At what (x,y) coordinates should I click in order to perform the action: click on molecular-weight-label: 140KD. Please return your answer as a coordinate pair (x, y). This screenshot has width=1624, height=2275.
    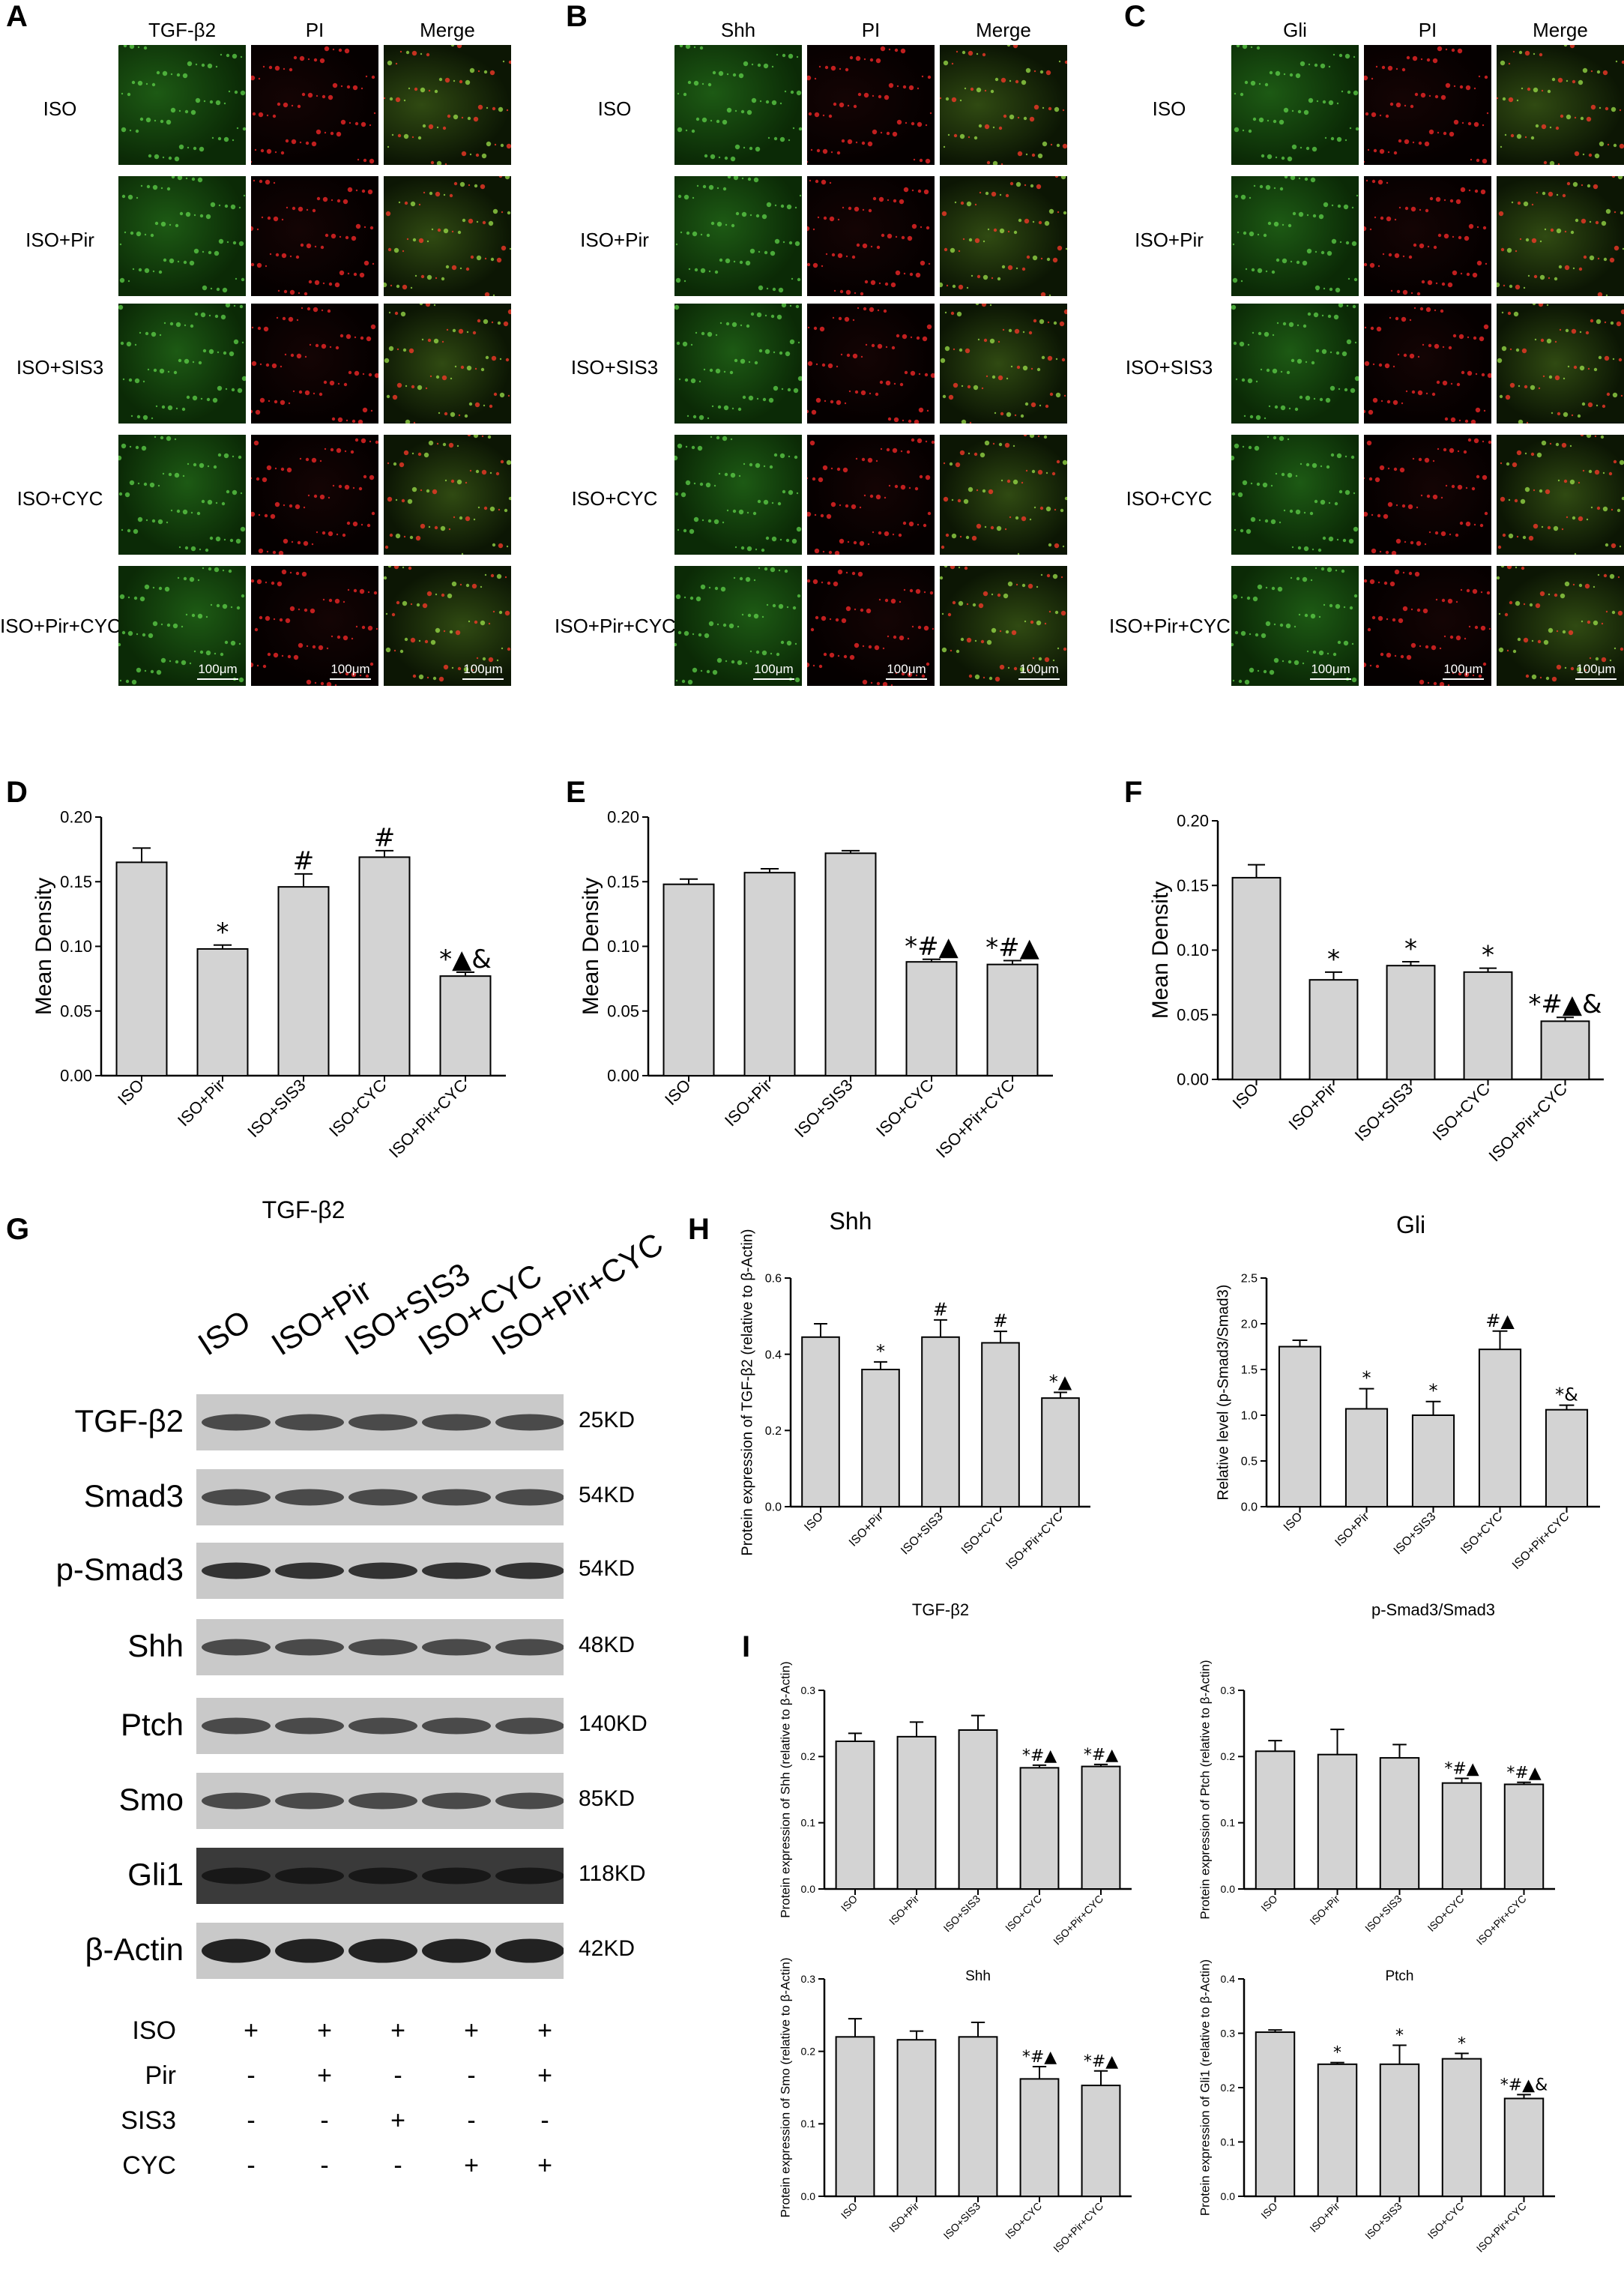
    Looking at the image, I should click on (613, 1723).